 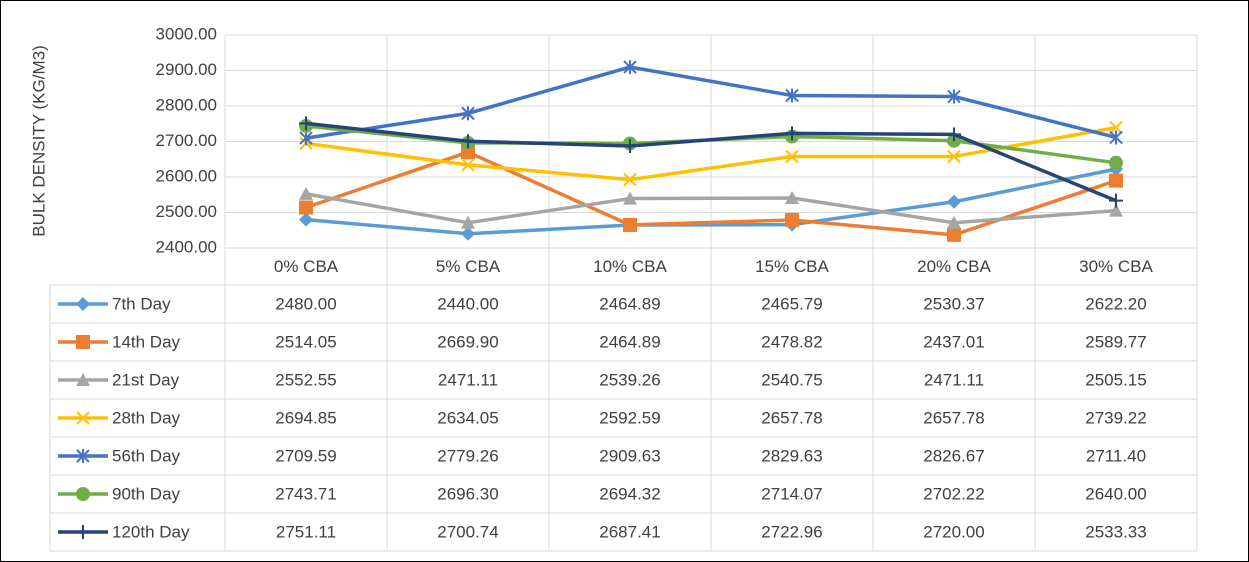 I want to click on table-cell: 2465.79, so click(x=791, y=303).